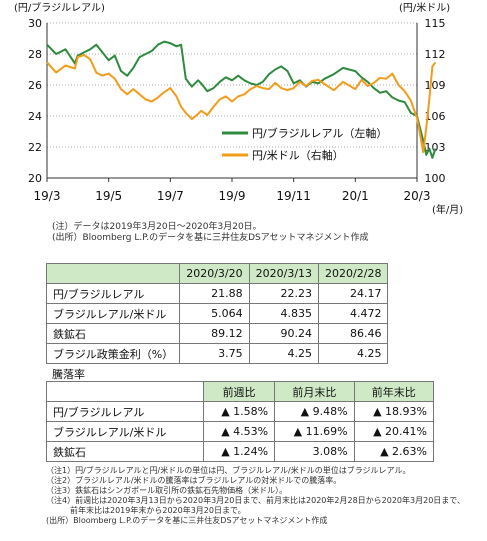 This screenshot has width=487, height=541. I want to click on x-tick-label: 20/3, so click(417, 196).